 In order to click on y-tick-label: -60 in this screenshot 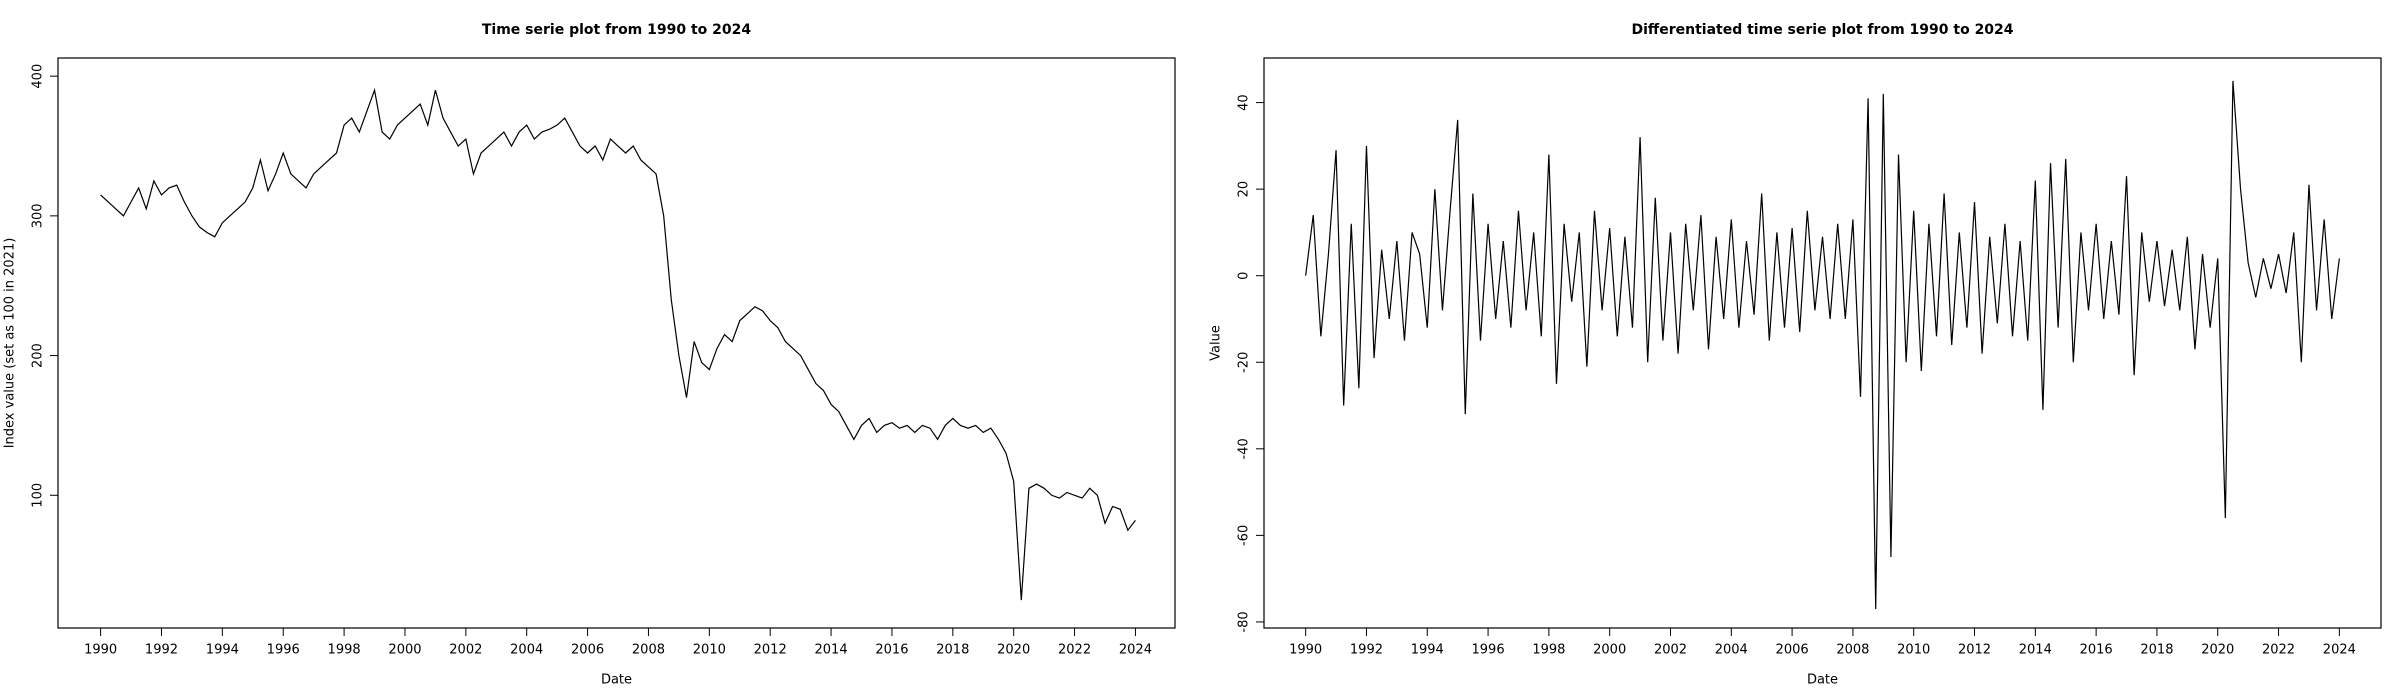, I will do `click(1244, 535)`.